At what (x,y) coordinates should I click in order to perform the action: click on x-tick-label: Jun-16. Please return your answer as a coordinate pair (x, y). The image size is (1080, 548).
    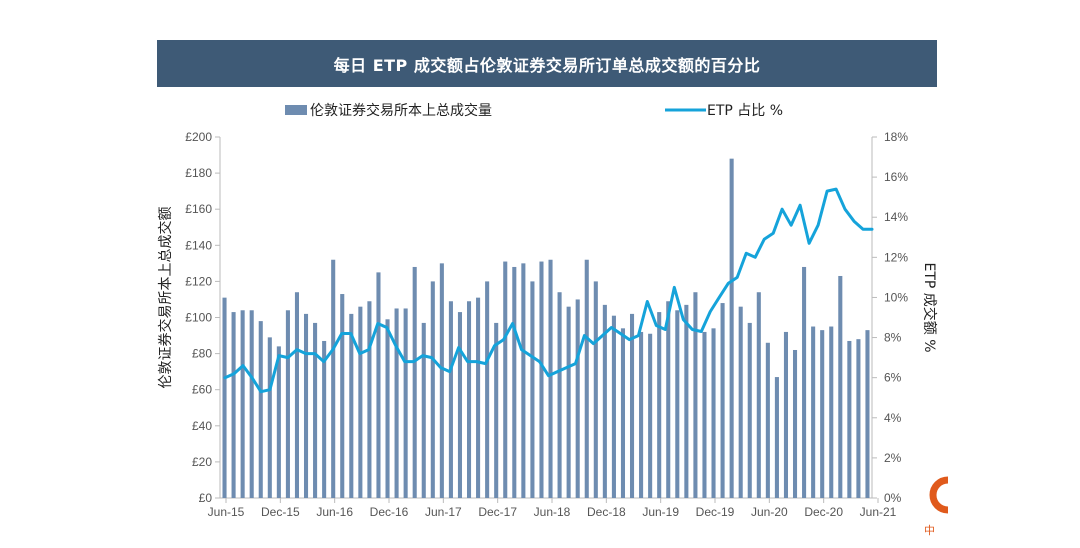
    Looking at the image, I should click on (334, 512).